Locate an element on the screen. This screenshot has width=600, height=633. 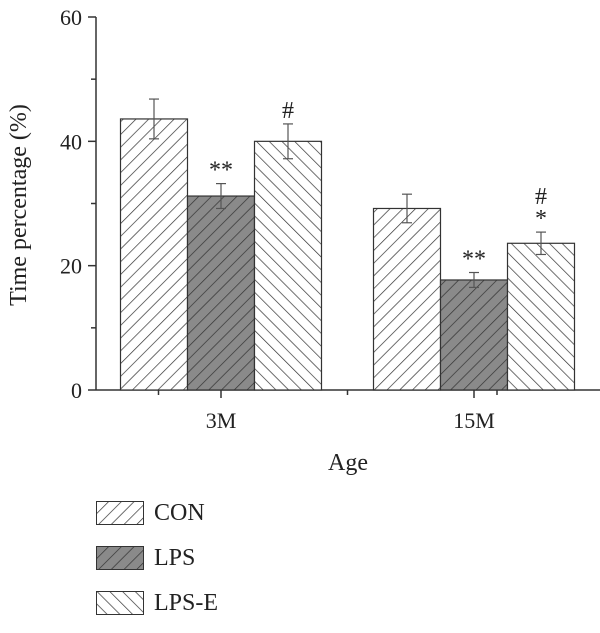
legend: CON LPS LPS-E is located at coordinates (157, 565).